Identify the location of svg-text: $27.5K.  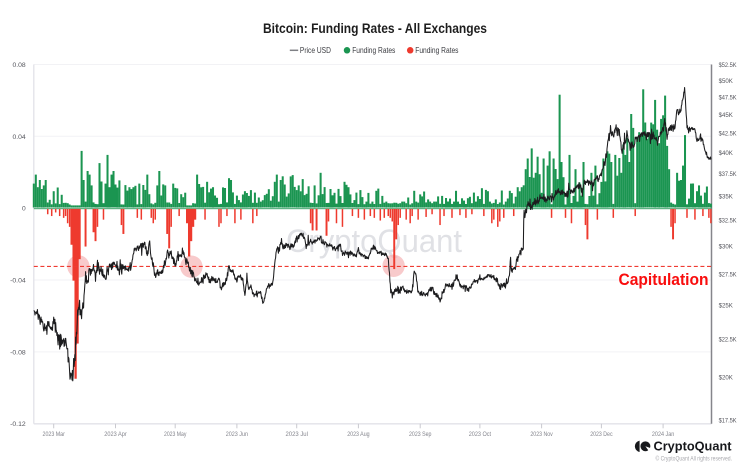
(728, 274).